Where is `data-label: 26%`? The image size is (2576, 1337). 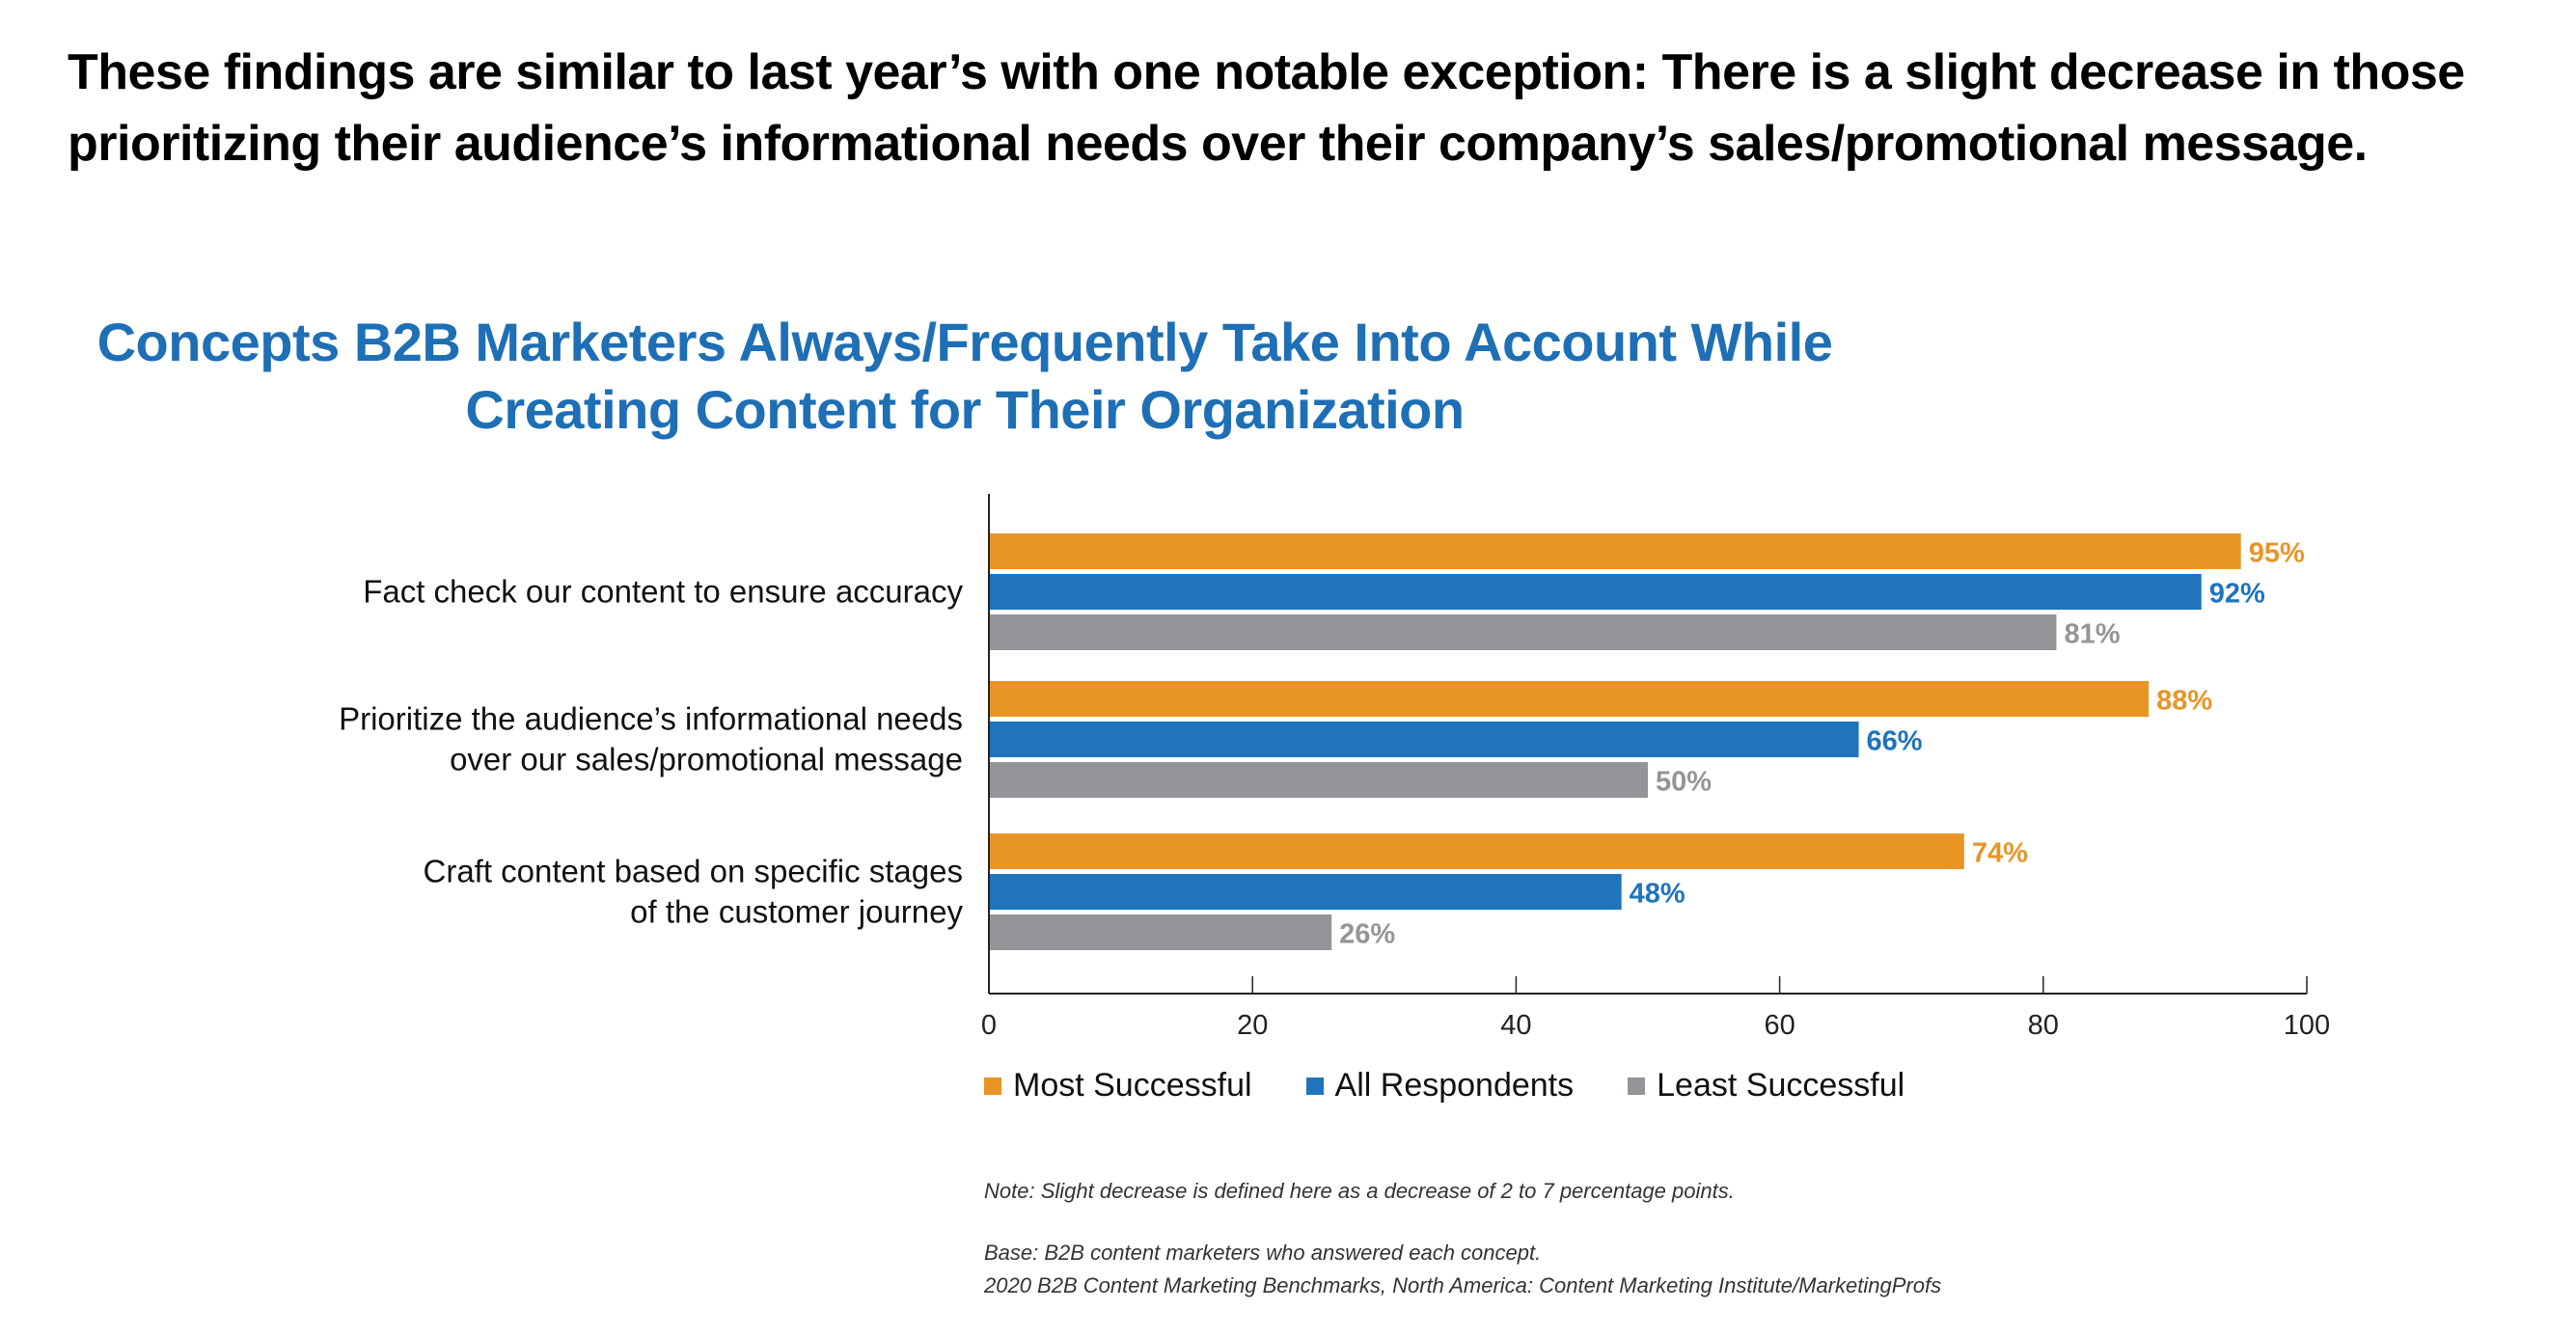 data-label: 26% is located at coordinates (1367, 935).